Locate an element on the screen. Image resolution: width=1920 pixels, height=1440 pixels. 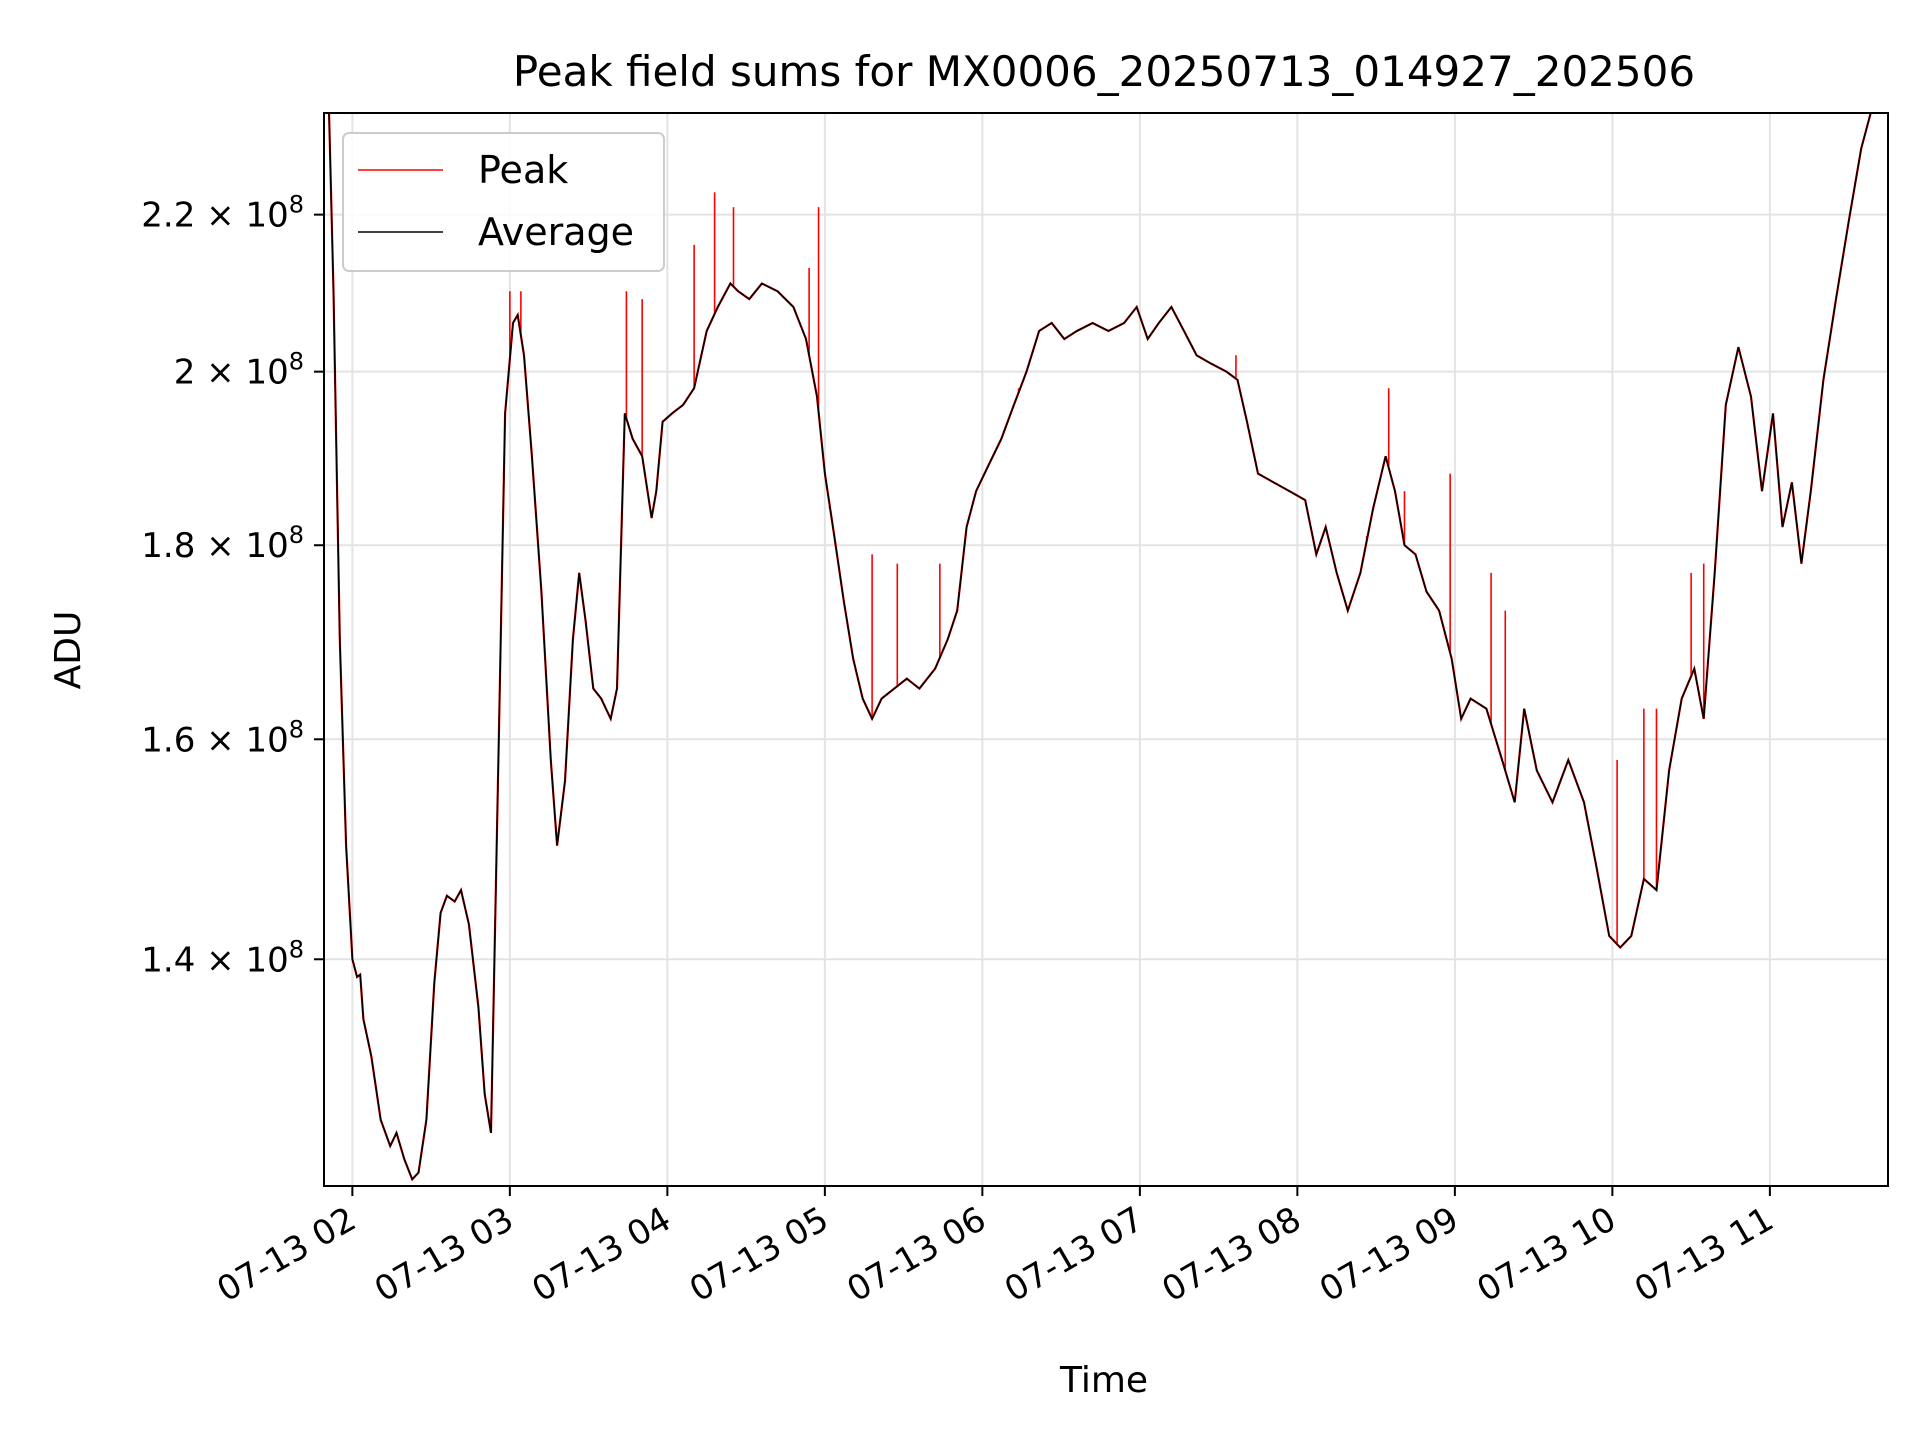
y-tick-label: 2.2 × 108 is located at coordinates (222, 213).